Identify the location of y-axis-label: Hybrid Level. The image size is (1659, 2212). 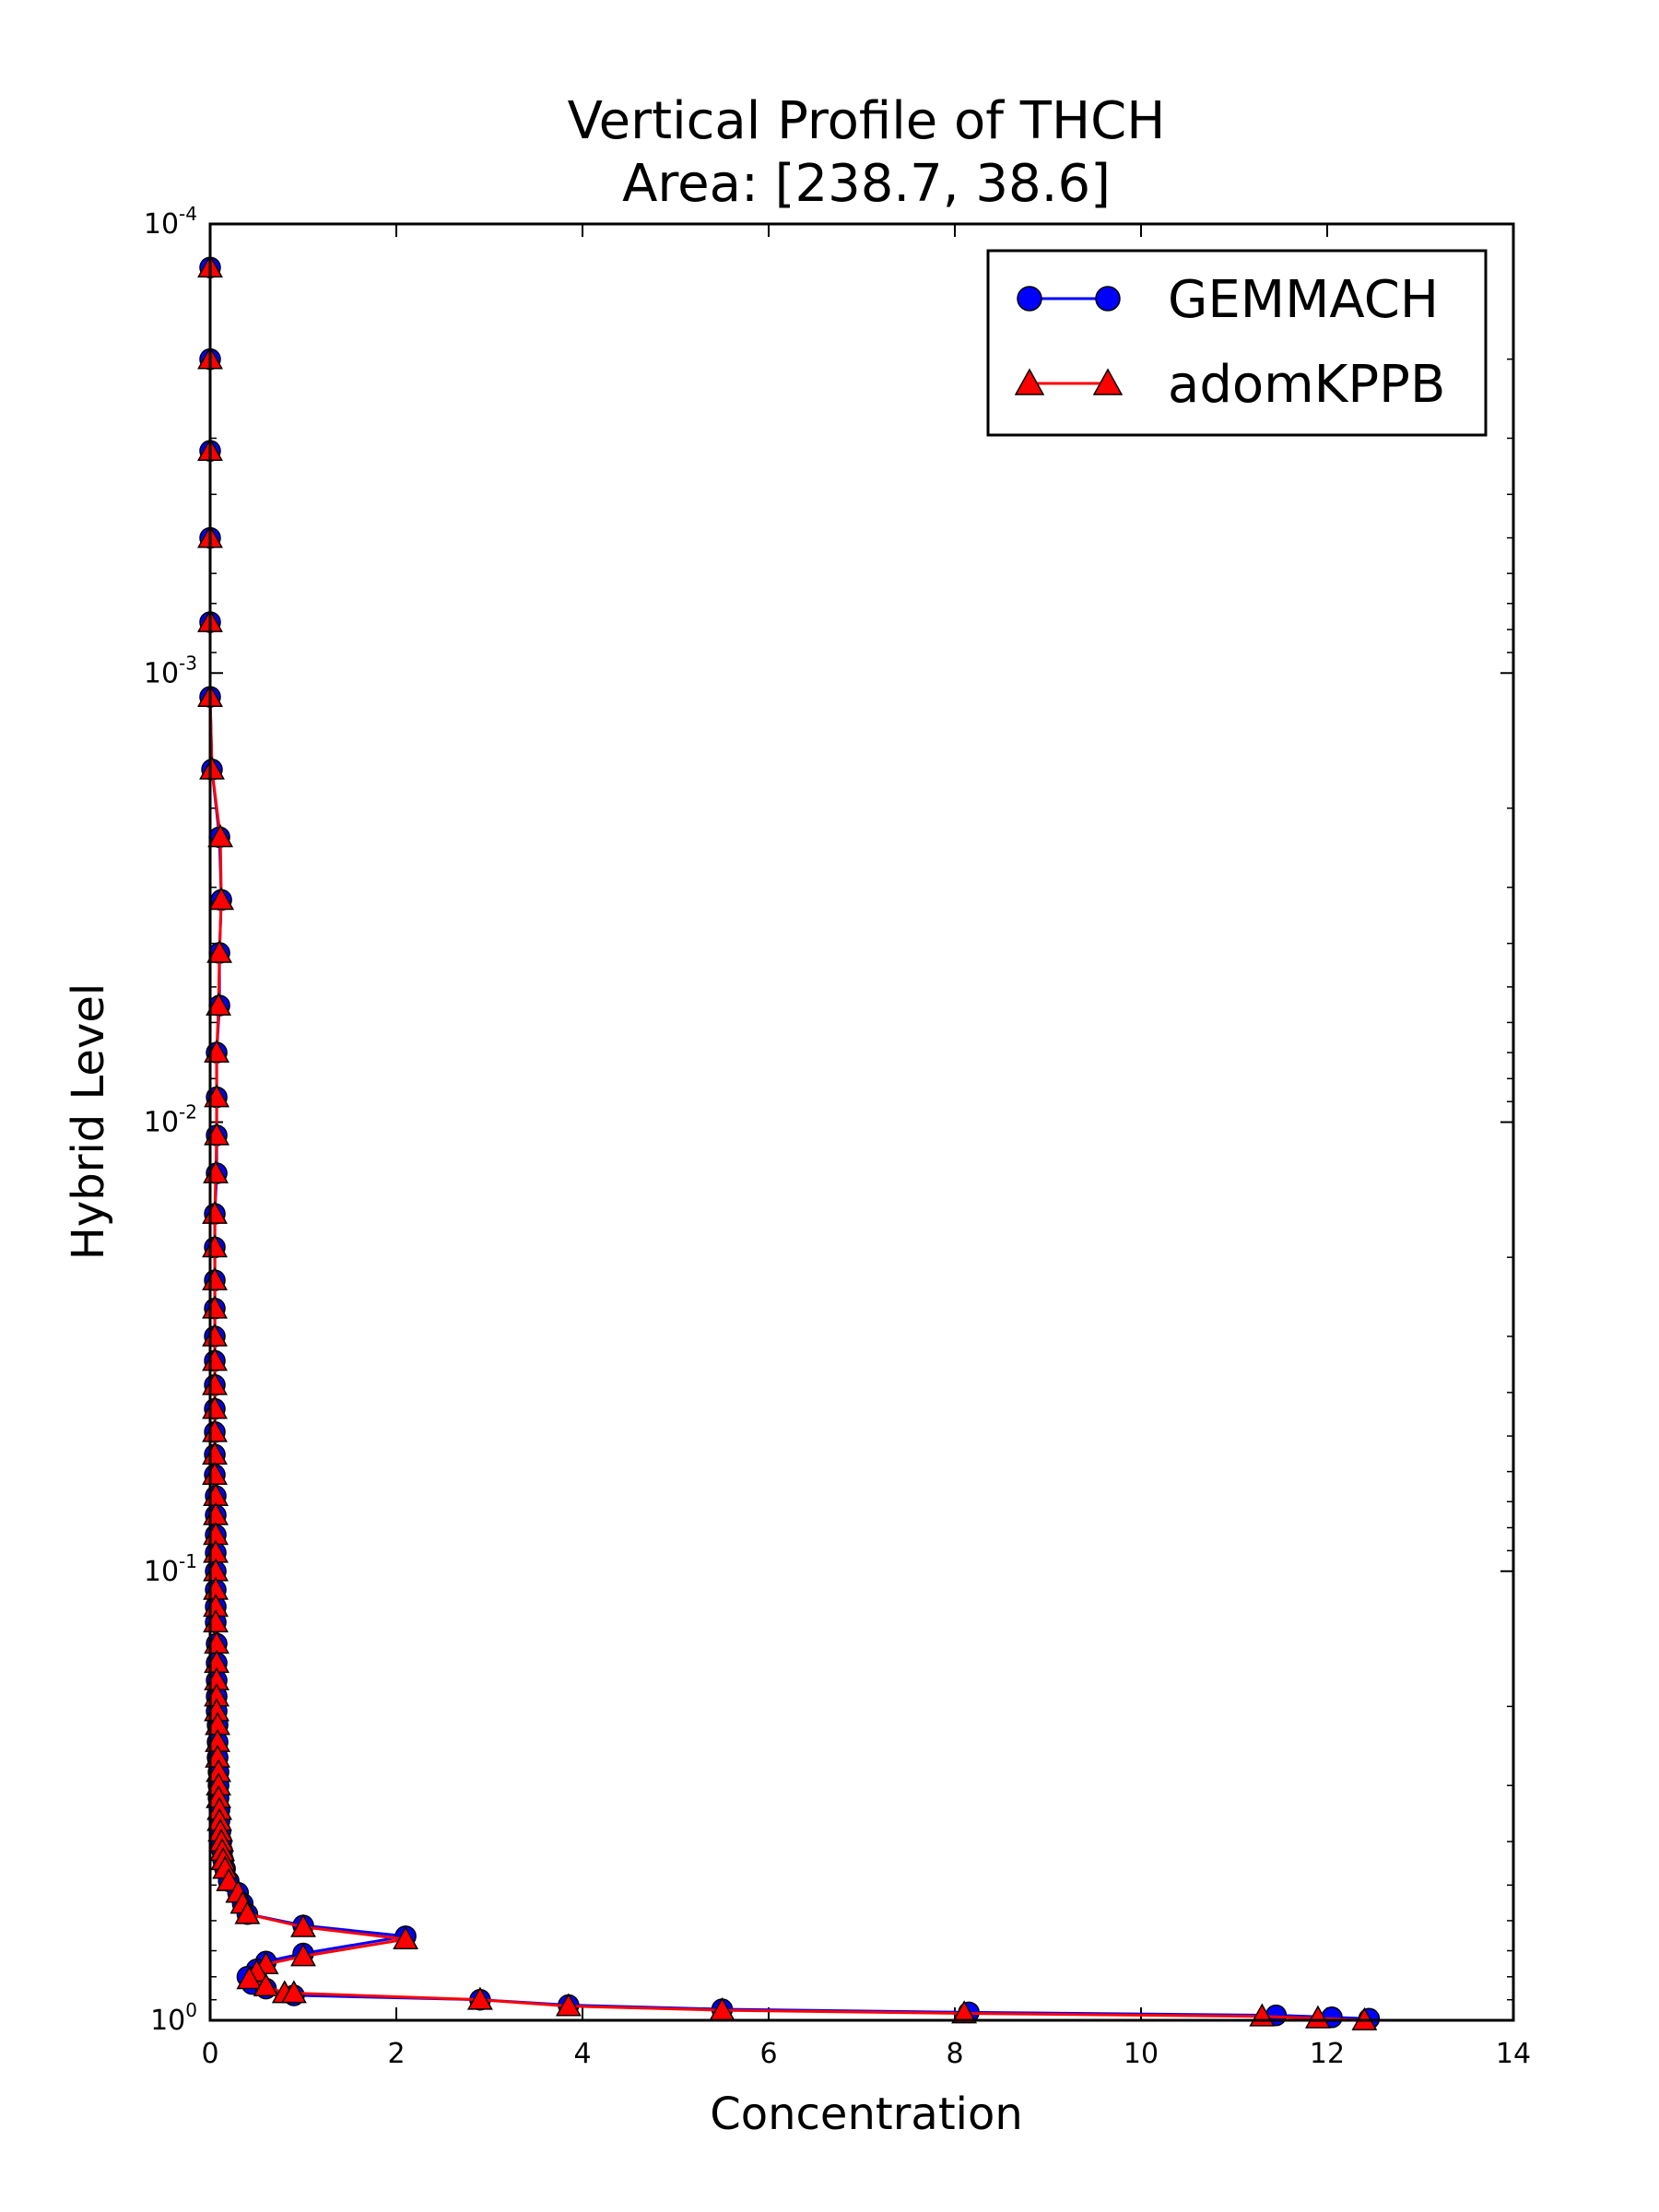
(88, 1121).